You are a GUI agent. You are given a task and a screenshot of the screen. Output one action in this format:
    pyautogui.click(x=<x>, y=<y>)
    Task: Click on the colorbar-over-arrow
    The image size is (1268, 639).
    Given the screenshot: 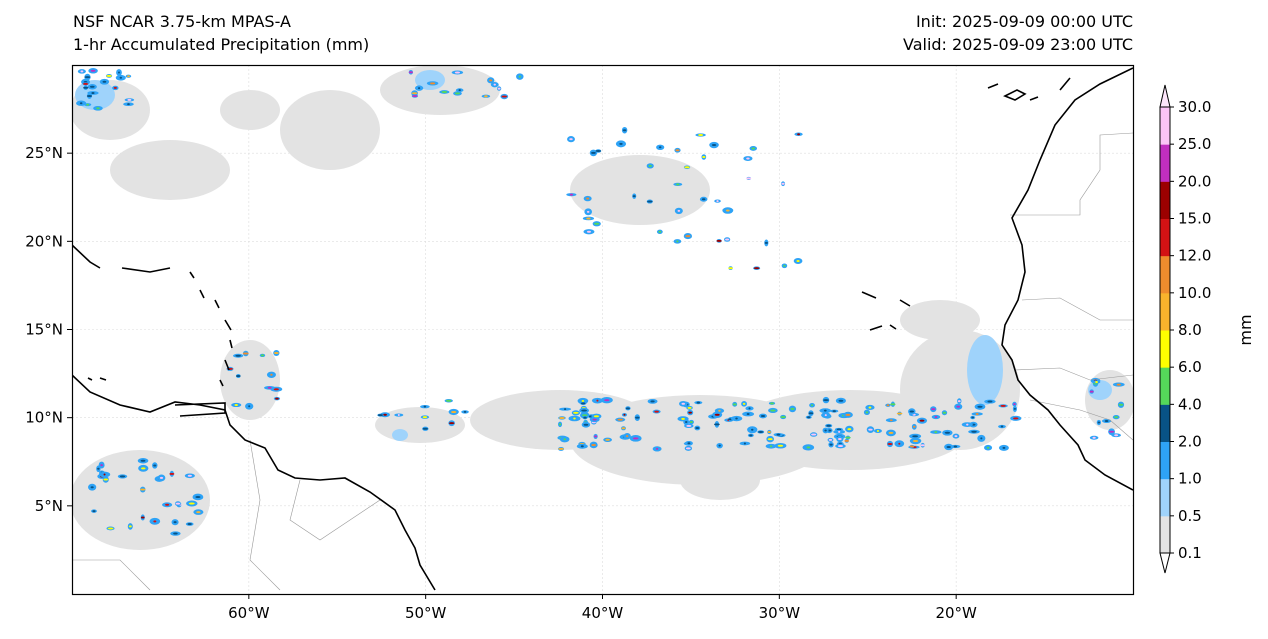 What is the action you would take?
    pyautogui.click(x=1165, y=96)
    